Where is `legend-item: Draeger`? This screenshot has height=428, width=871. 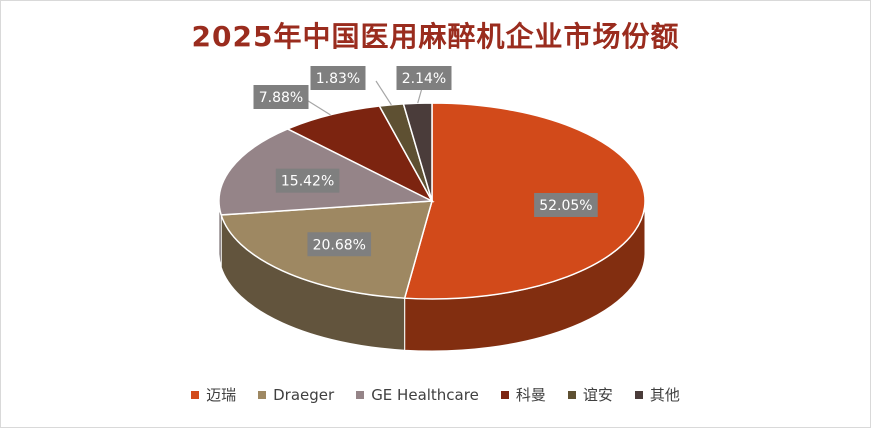 legend-item: Draeger is located at coordinates (296, 394).